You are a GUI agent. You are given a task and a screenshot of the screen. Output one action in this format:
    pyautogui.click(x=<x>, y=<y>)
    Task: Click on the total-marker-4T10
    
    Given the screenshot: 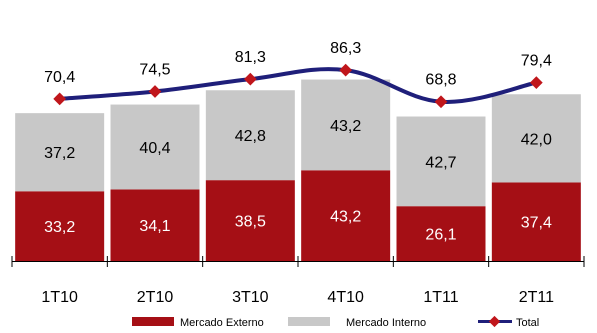 What is the action you would take?
    pyautogui.click(x=346, y=70)
    